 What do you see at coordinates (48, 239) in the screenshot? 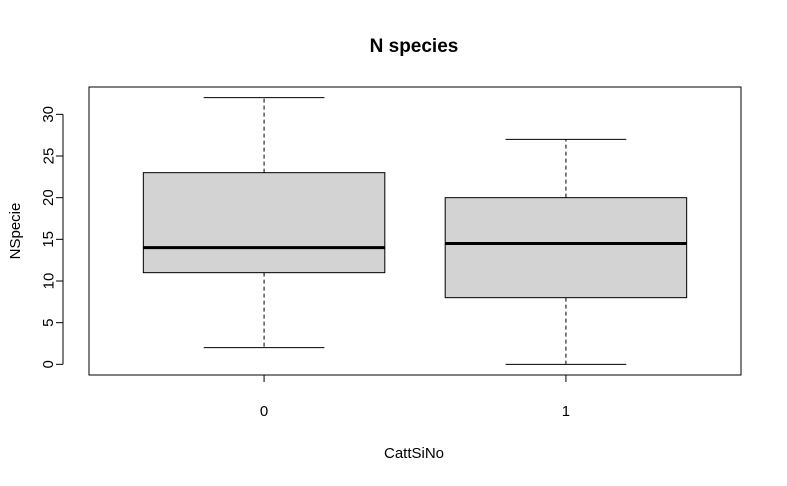
I see `y-tick-label: 15` at bounding box center [48, 239].